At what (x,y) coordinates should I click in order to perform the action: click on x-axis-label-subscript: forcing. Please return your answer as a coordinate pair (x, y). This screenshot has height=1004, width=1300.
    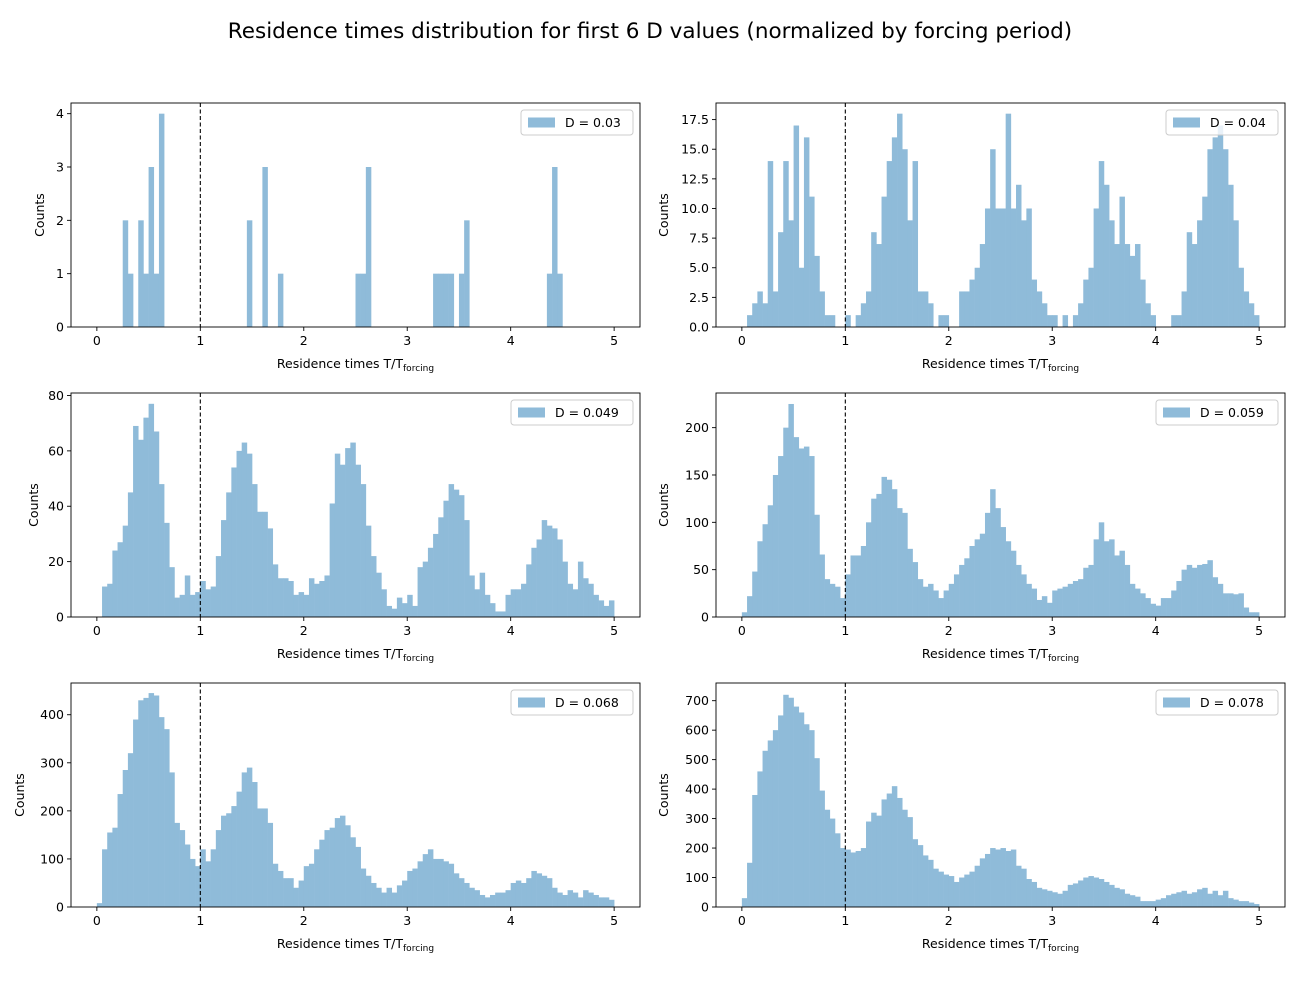
    Looking at the image, I should click on (418, 949).